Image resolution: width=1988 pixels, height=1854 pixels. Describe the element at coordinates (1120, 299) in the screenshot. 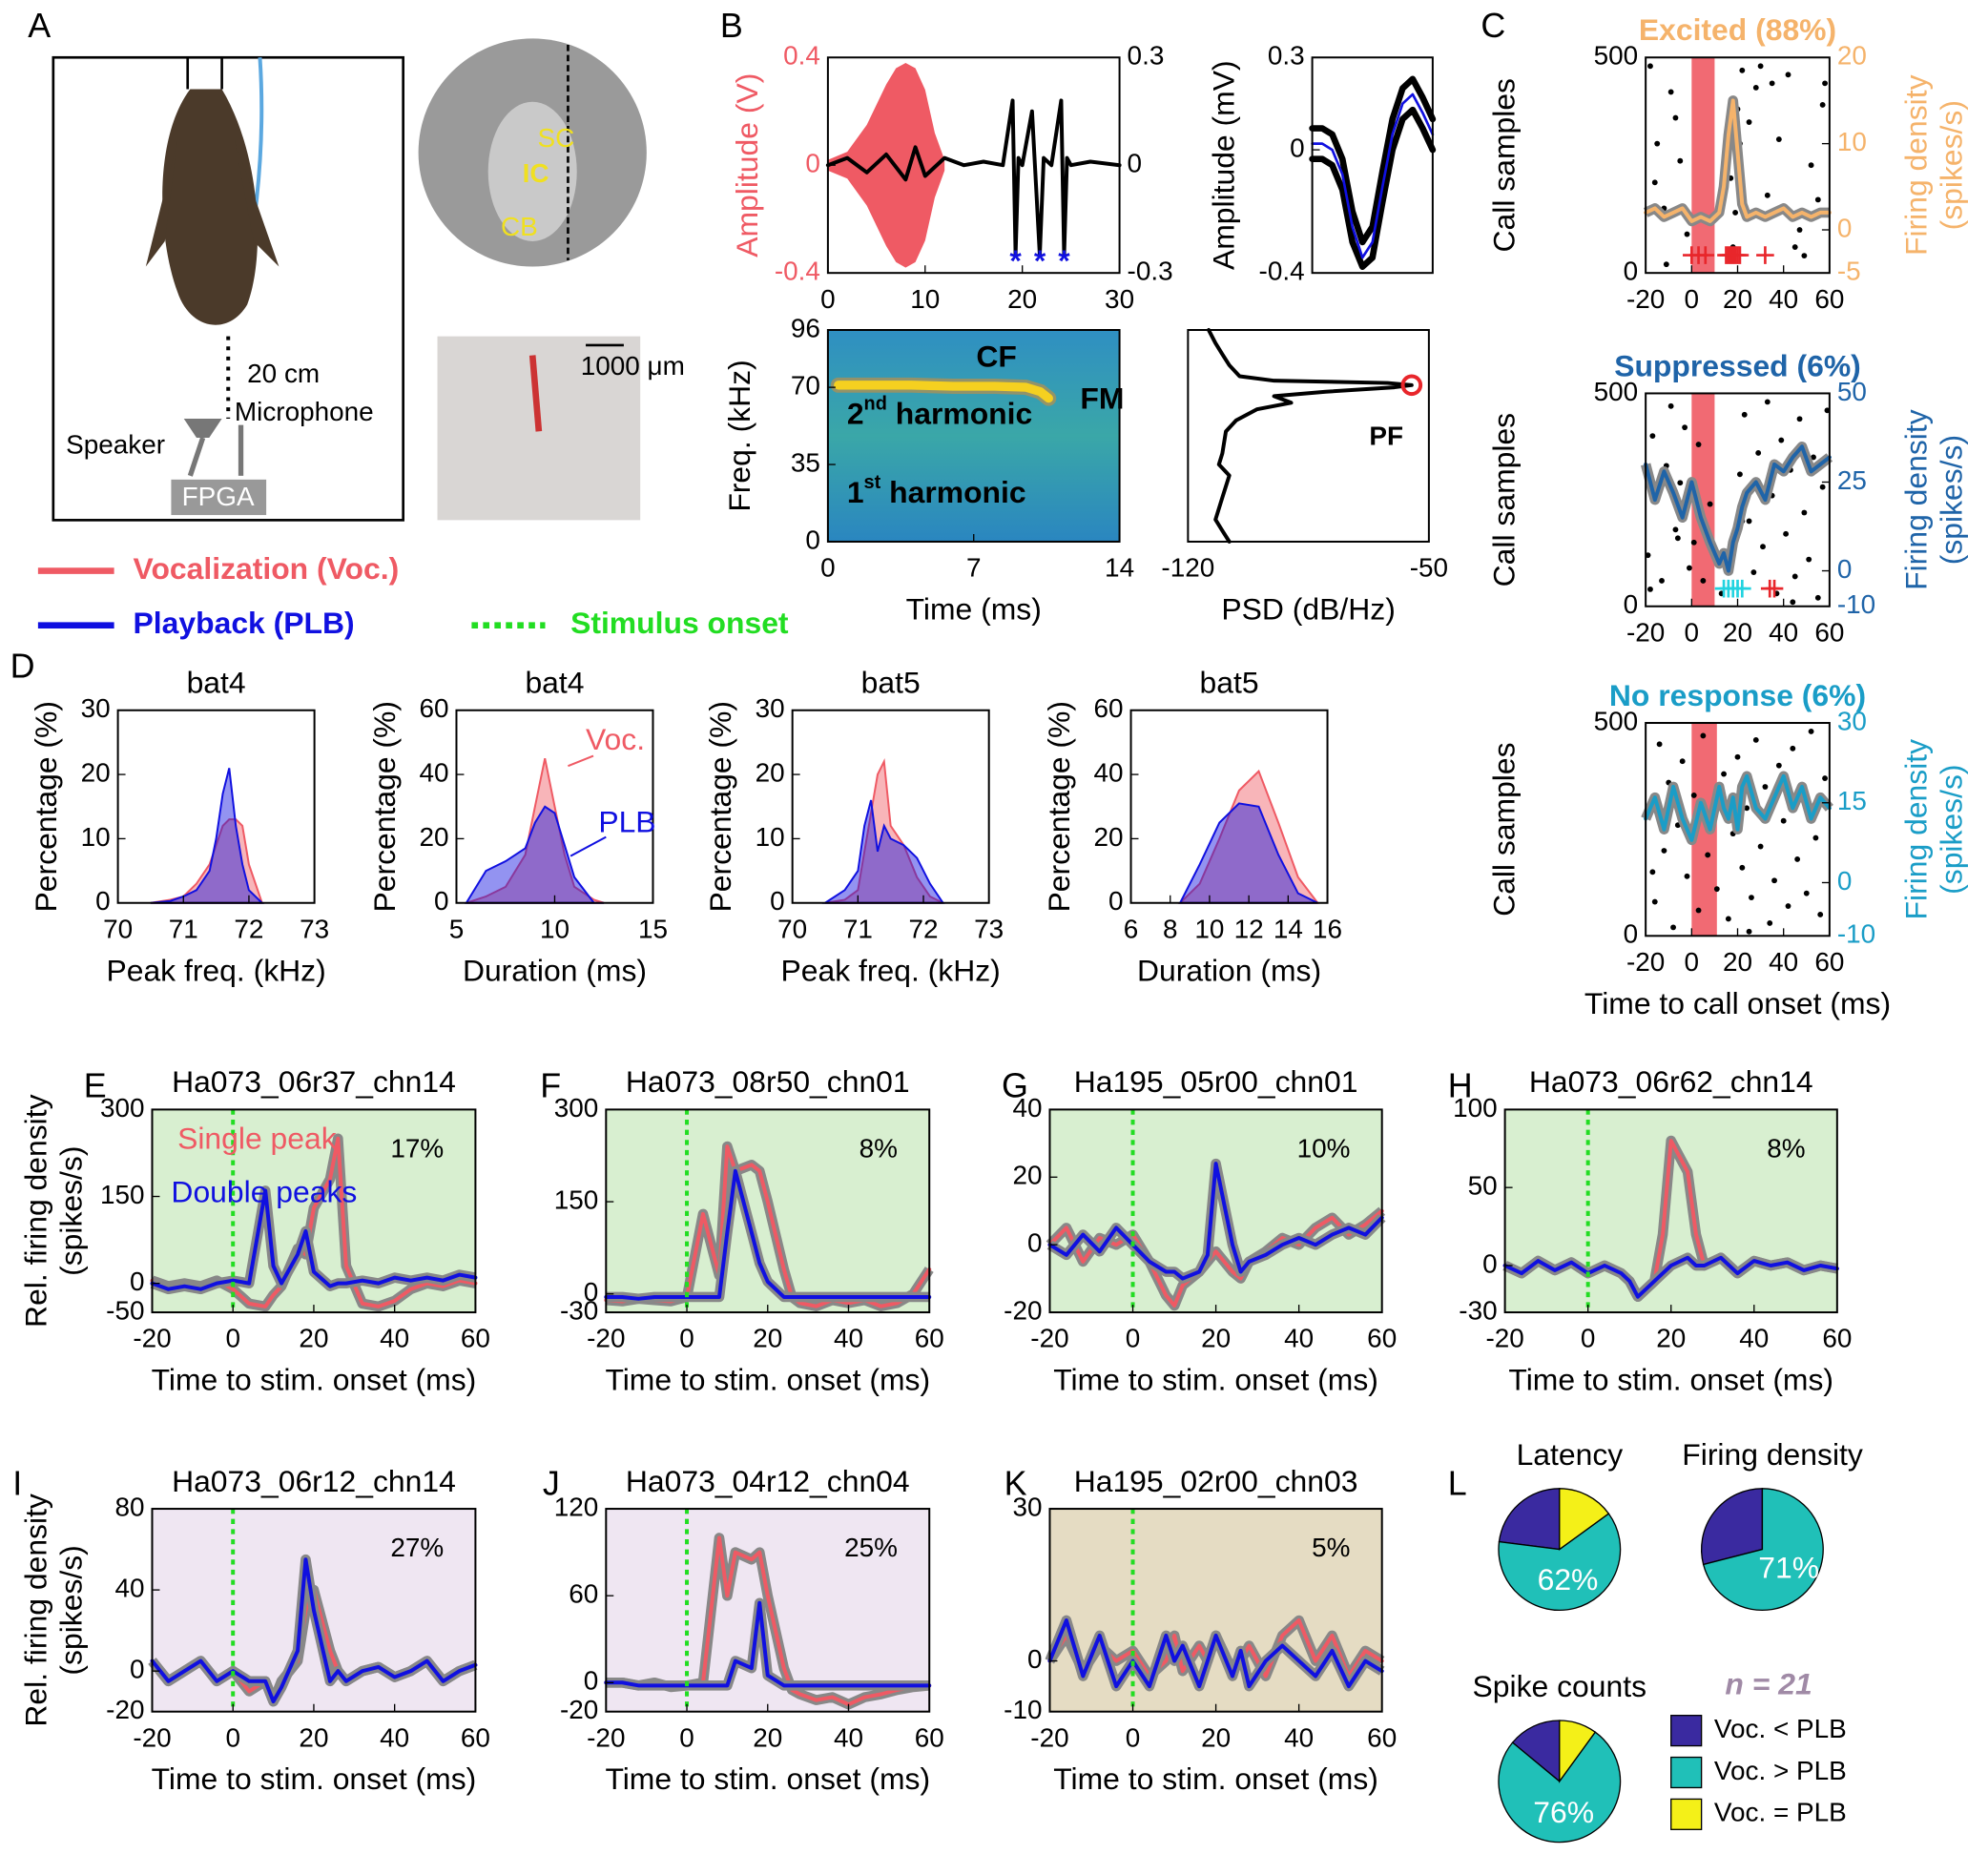

I see `x-tick-label: 30` at that location.